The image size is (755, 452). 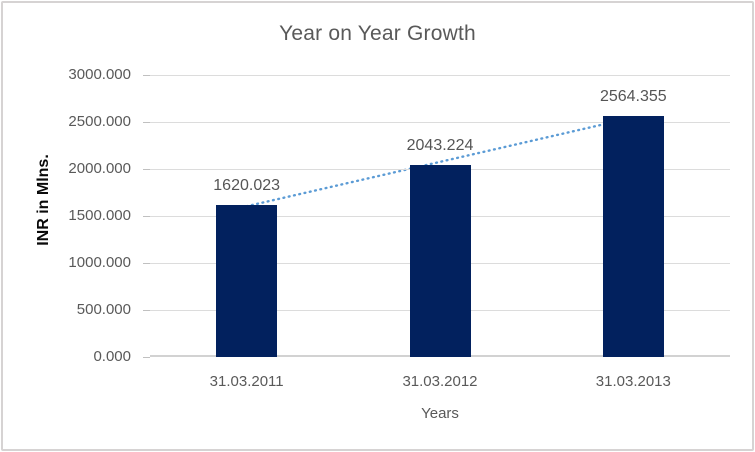 I want to click on bar-data-label: 1620.023, so click(x=247, y=185).